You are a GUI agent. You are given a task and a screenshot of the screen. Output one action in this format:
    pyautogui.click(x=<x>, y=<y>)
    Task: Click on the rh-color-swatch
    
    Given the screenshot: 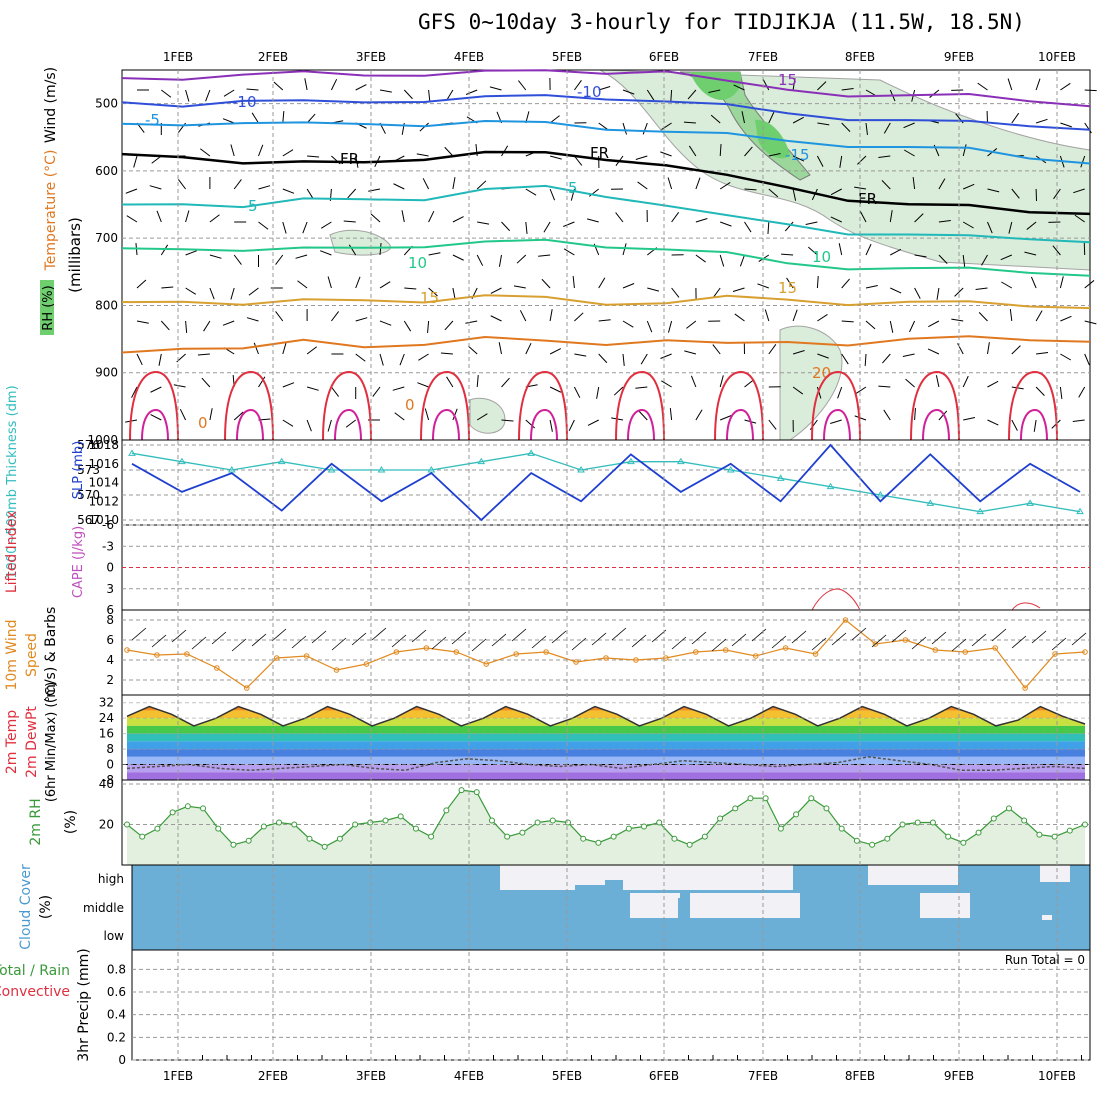 What is the action you would take?
    pyautogui.click(x=47, y=307)
    